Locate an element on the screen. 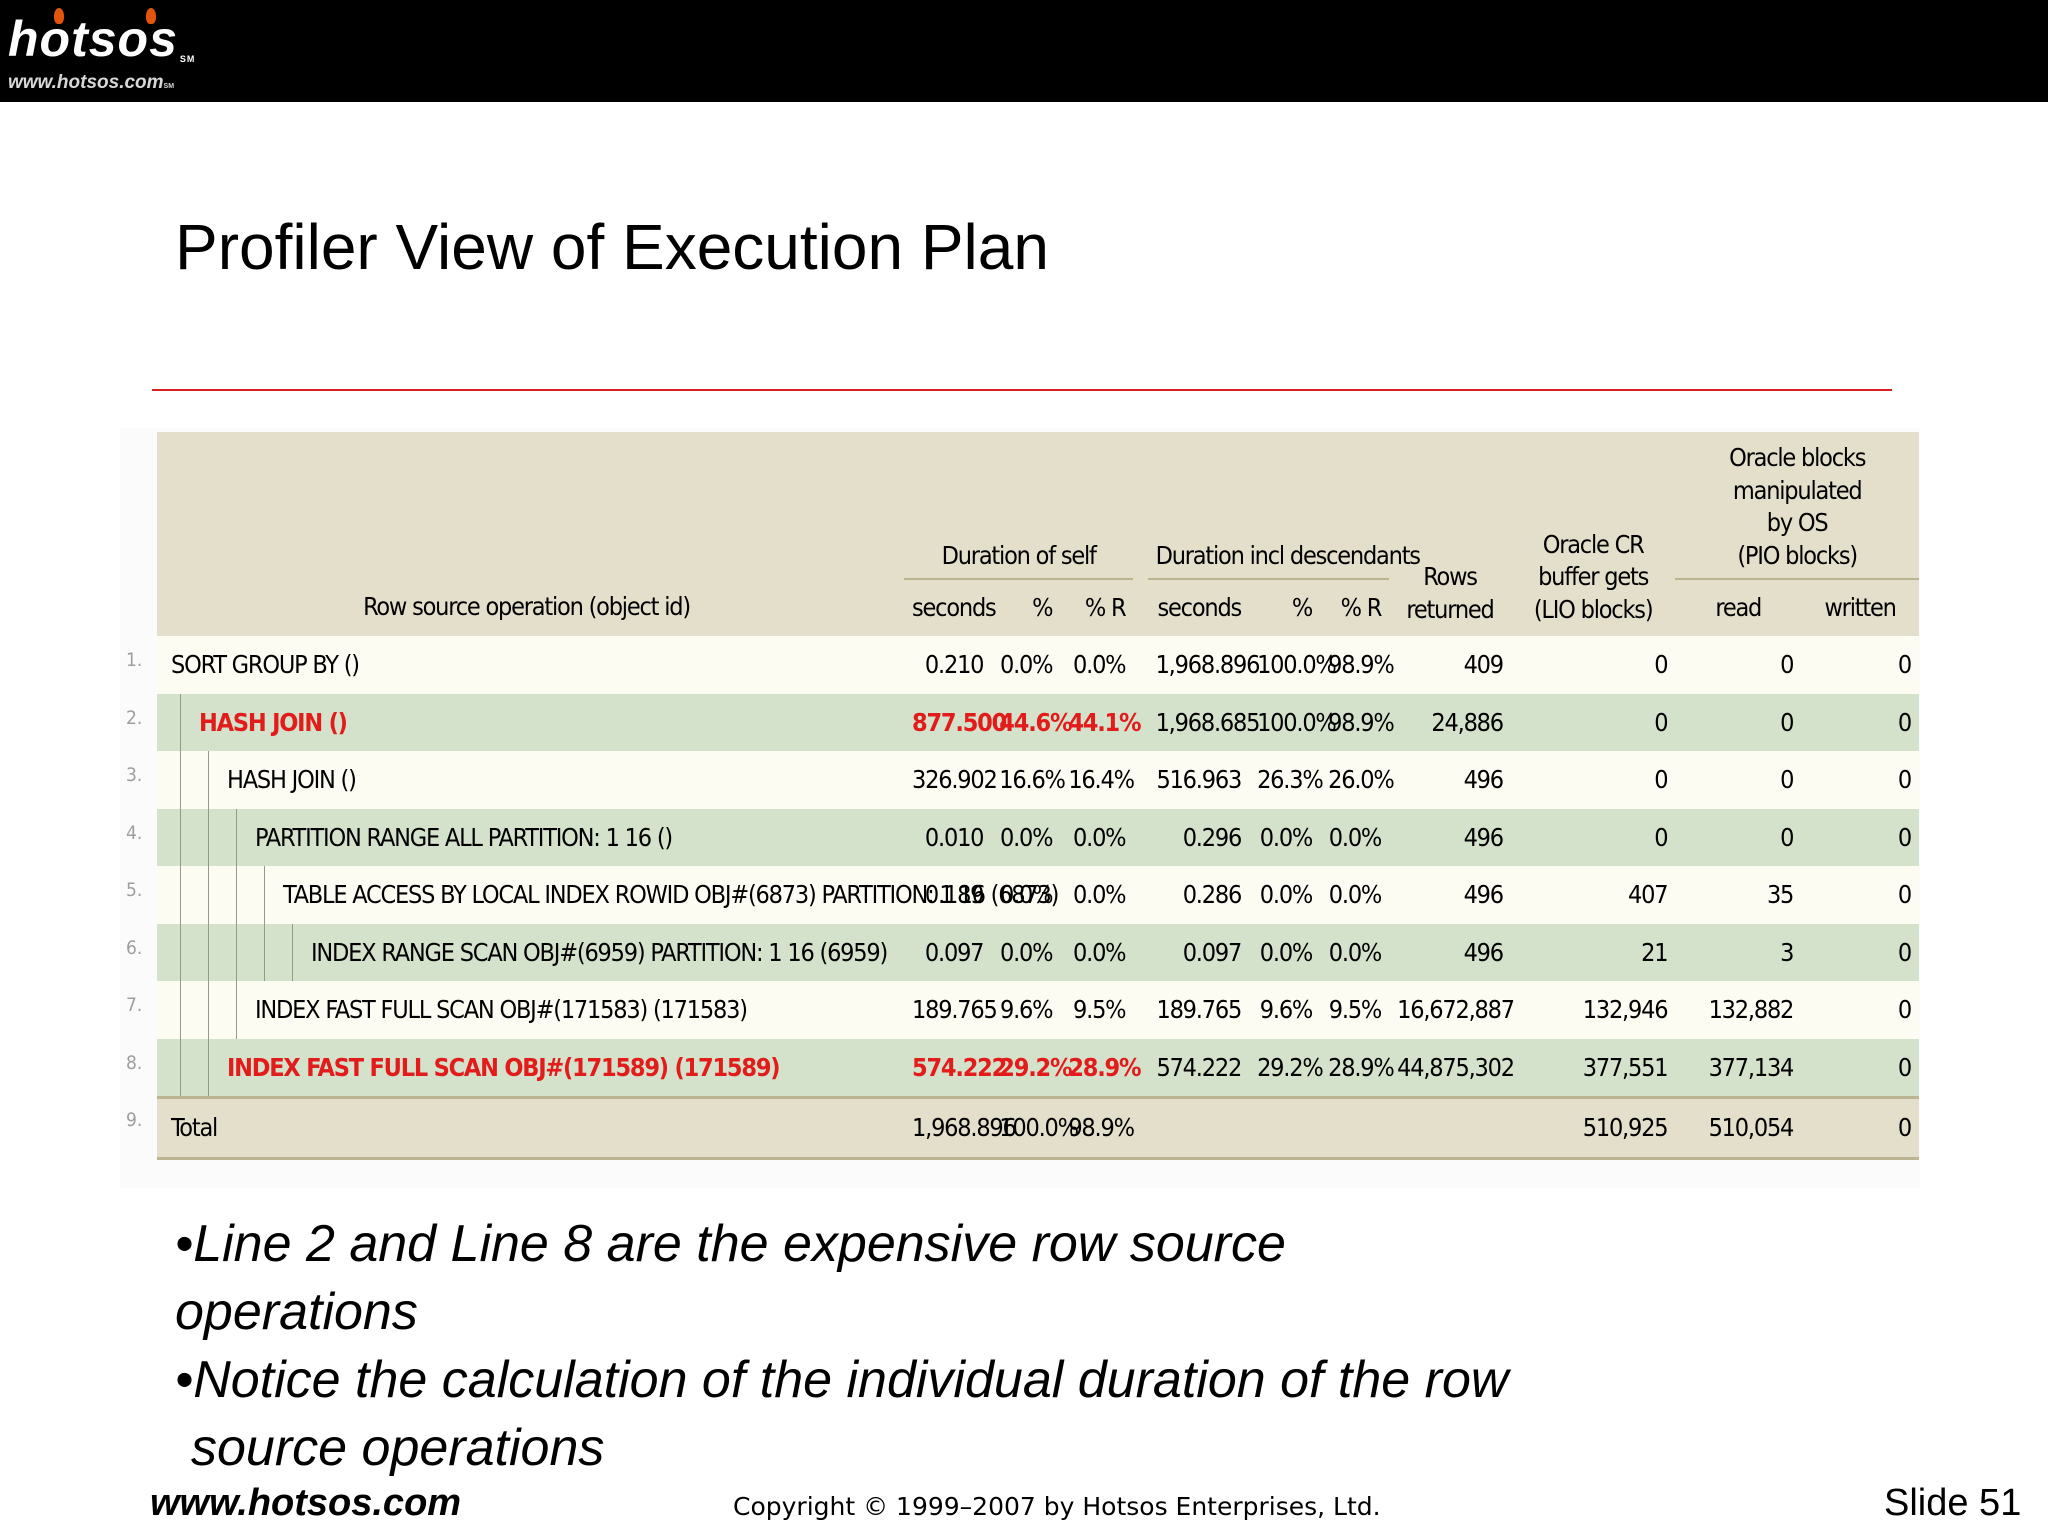 The image size is (2048, 1536). self-seconds-cell: 0.189 is located at coordinates (948, 895).